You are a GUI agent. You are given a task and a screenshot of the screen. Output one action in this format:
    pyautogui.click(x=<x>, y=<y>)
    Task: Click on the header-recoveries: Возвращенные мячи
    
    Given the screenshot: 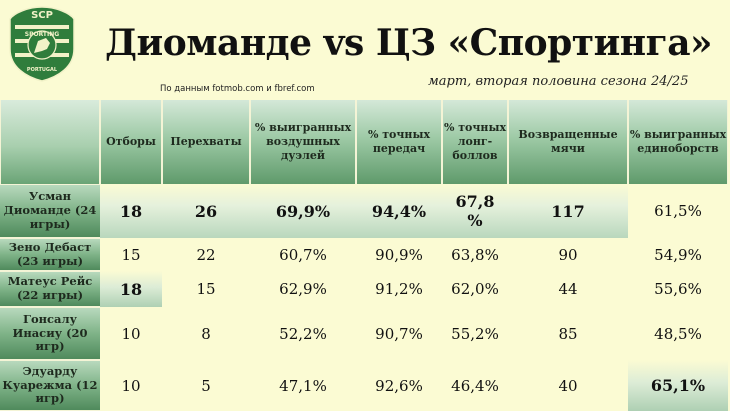 What is the action you would take?
    pyautogui.click(x=568, y=142)
    